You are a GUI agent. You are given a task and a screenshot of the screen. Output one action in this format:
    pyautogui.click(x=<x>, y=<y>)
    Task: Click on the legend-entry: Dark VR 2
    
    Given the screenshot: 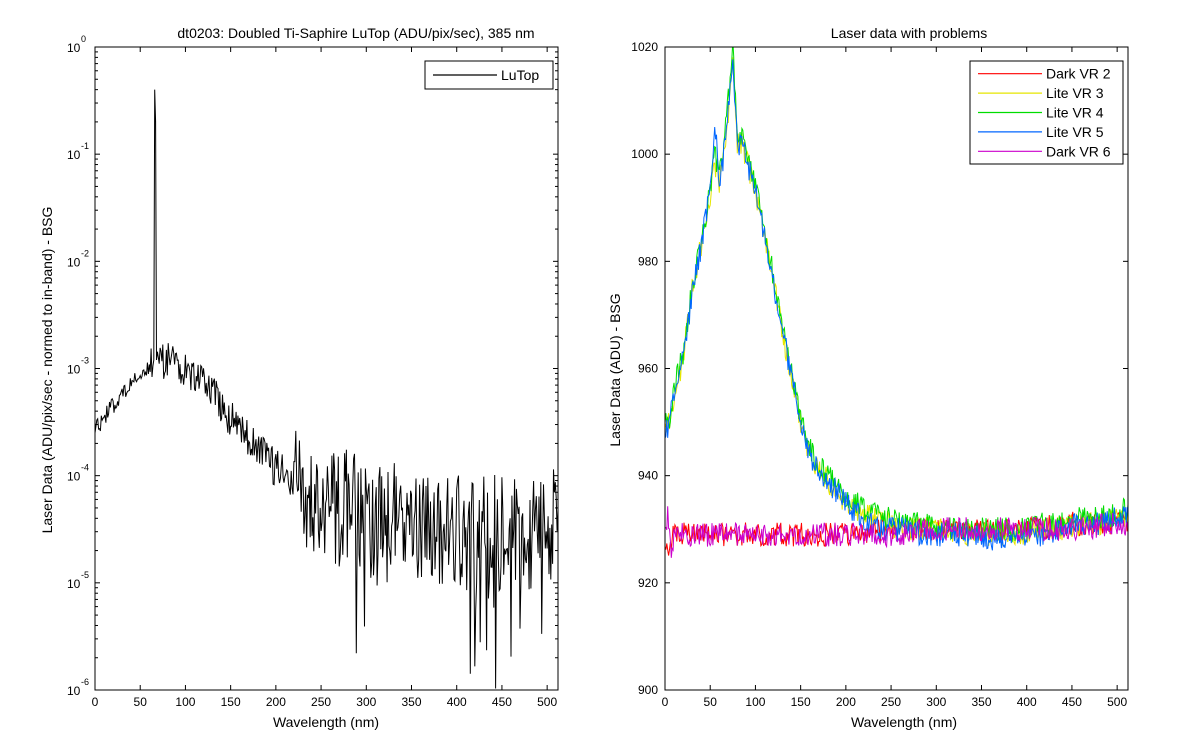 What is the action you would take?
    pyautogui.click(x=1078, y=74)
    